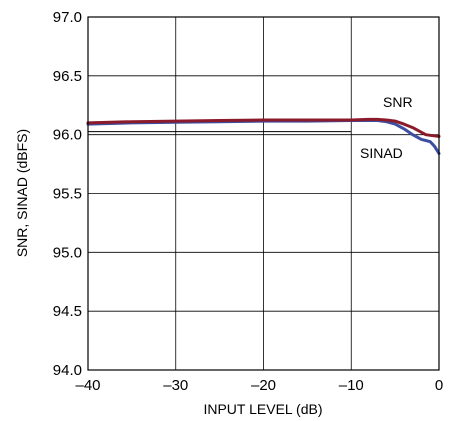  Describe the element at coordinates (22, 193) in the screenshot. I see `y-axis-title: SNR, SINAD (dBFS)` at that location.